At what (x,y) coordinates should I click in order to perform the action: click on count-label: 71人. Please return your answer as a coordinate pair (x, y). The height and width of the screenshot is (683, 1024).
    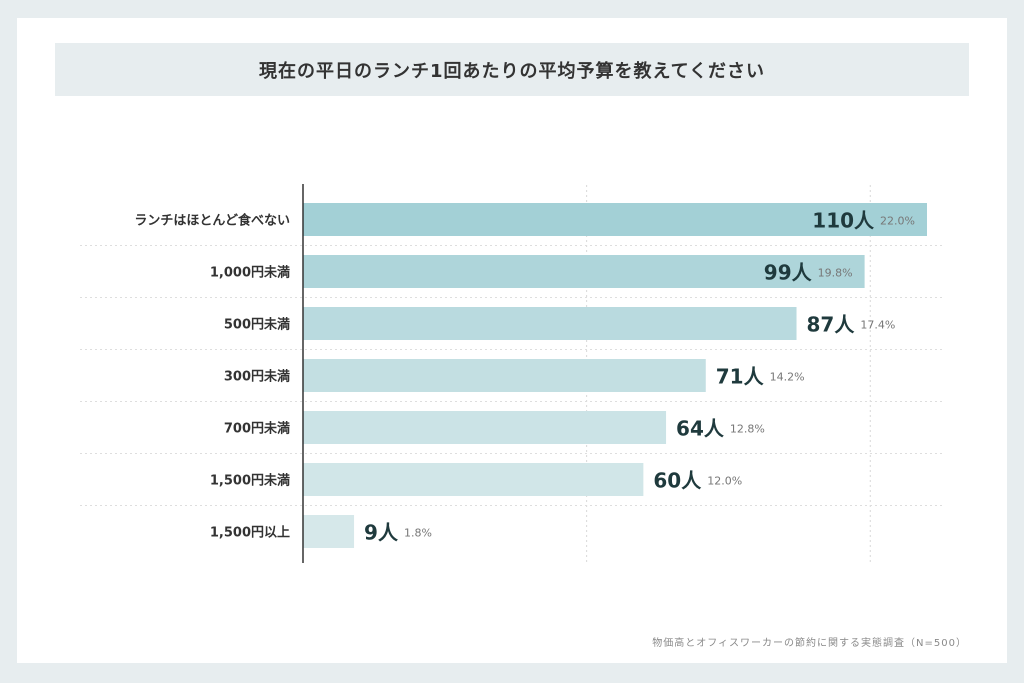
    Looking at the image, I should click on (740, 377).